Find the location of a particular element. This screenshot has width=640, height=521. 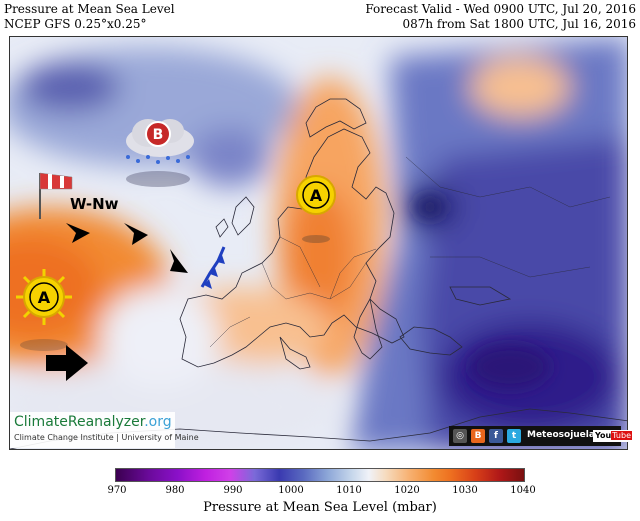

pressure-colorbar is located at coordinates (320, 475).